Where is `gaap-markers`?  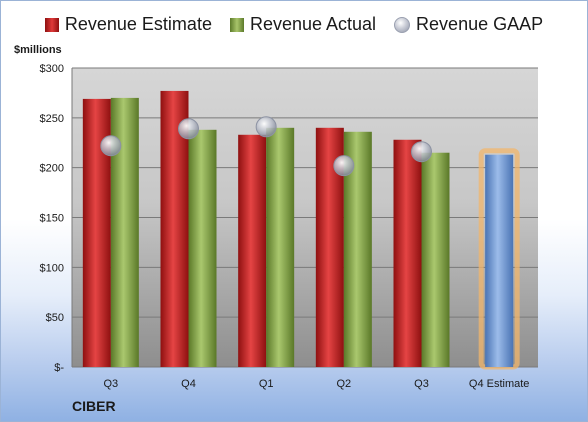
gaap-markers is located at coordinates (266, 146).